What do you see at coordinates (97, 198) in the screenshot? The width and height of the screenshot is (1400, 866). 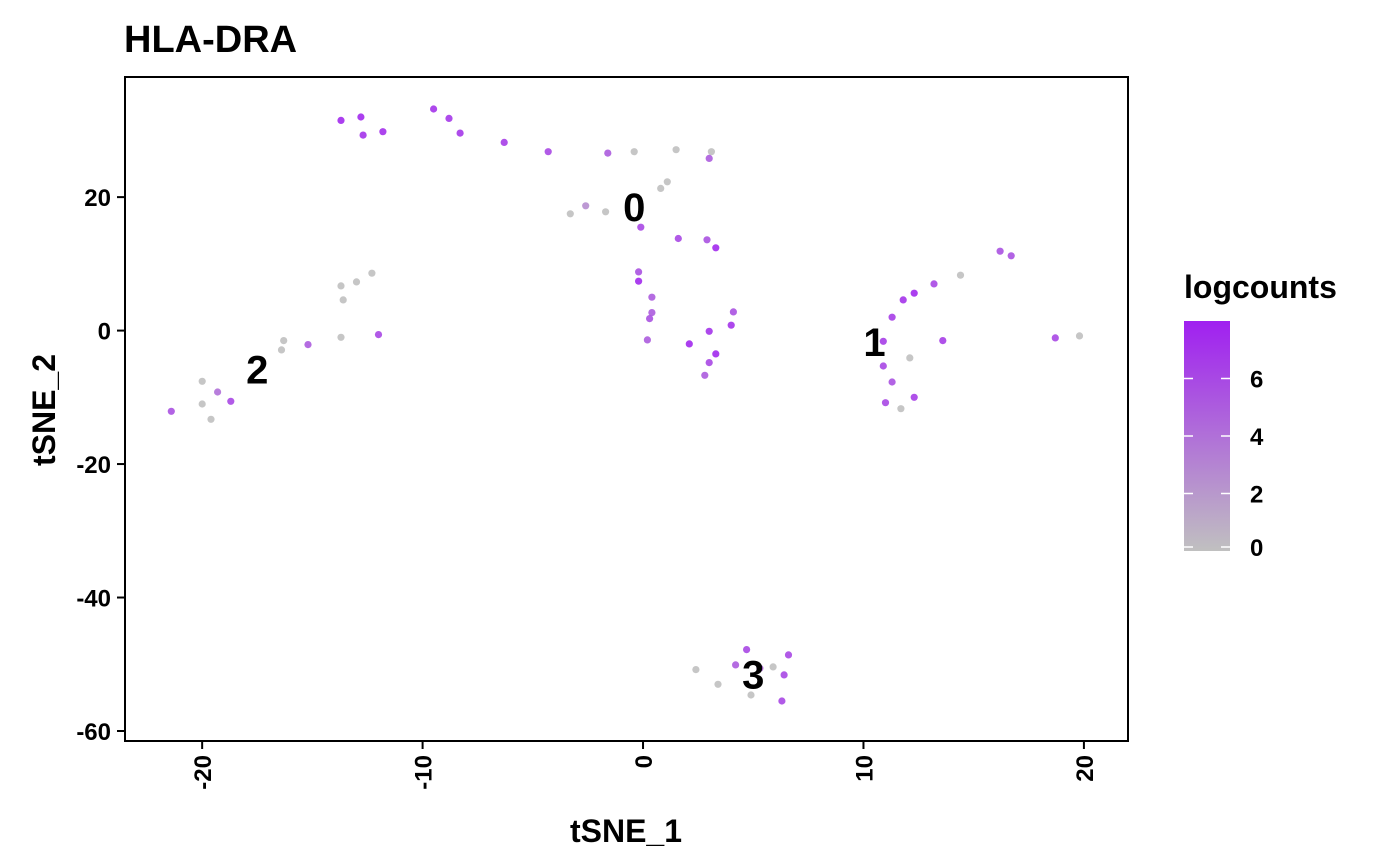 I see `y-tick-label: 20` at bounding box center [97, 198].